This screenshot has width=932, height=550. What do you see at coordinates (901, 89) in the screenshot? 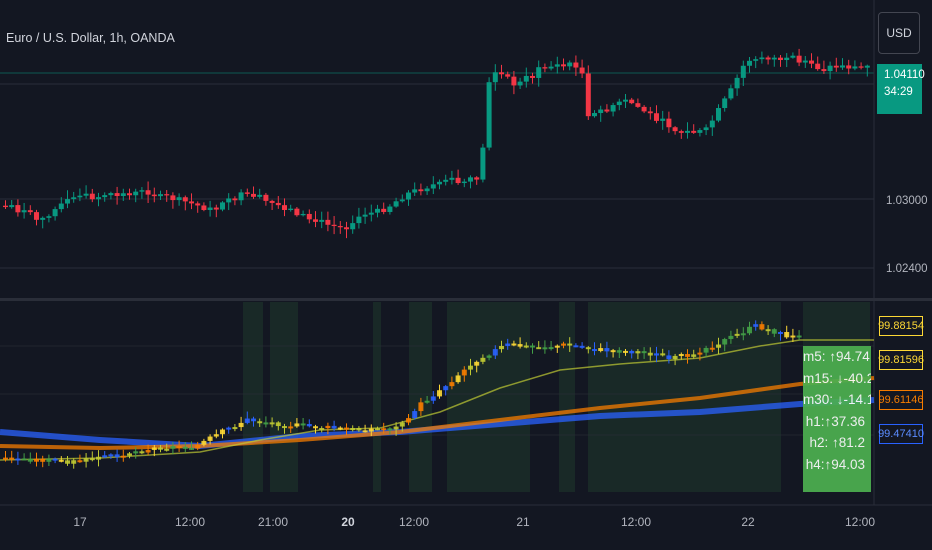
I see `last-price-tag: 1.04110 34:29` at bounding box center [901, 89].